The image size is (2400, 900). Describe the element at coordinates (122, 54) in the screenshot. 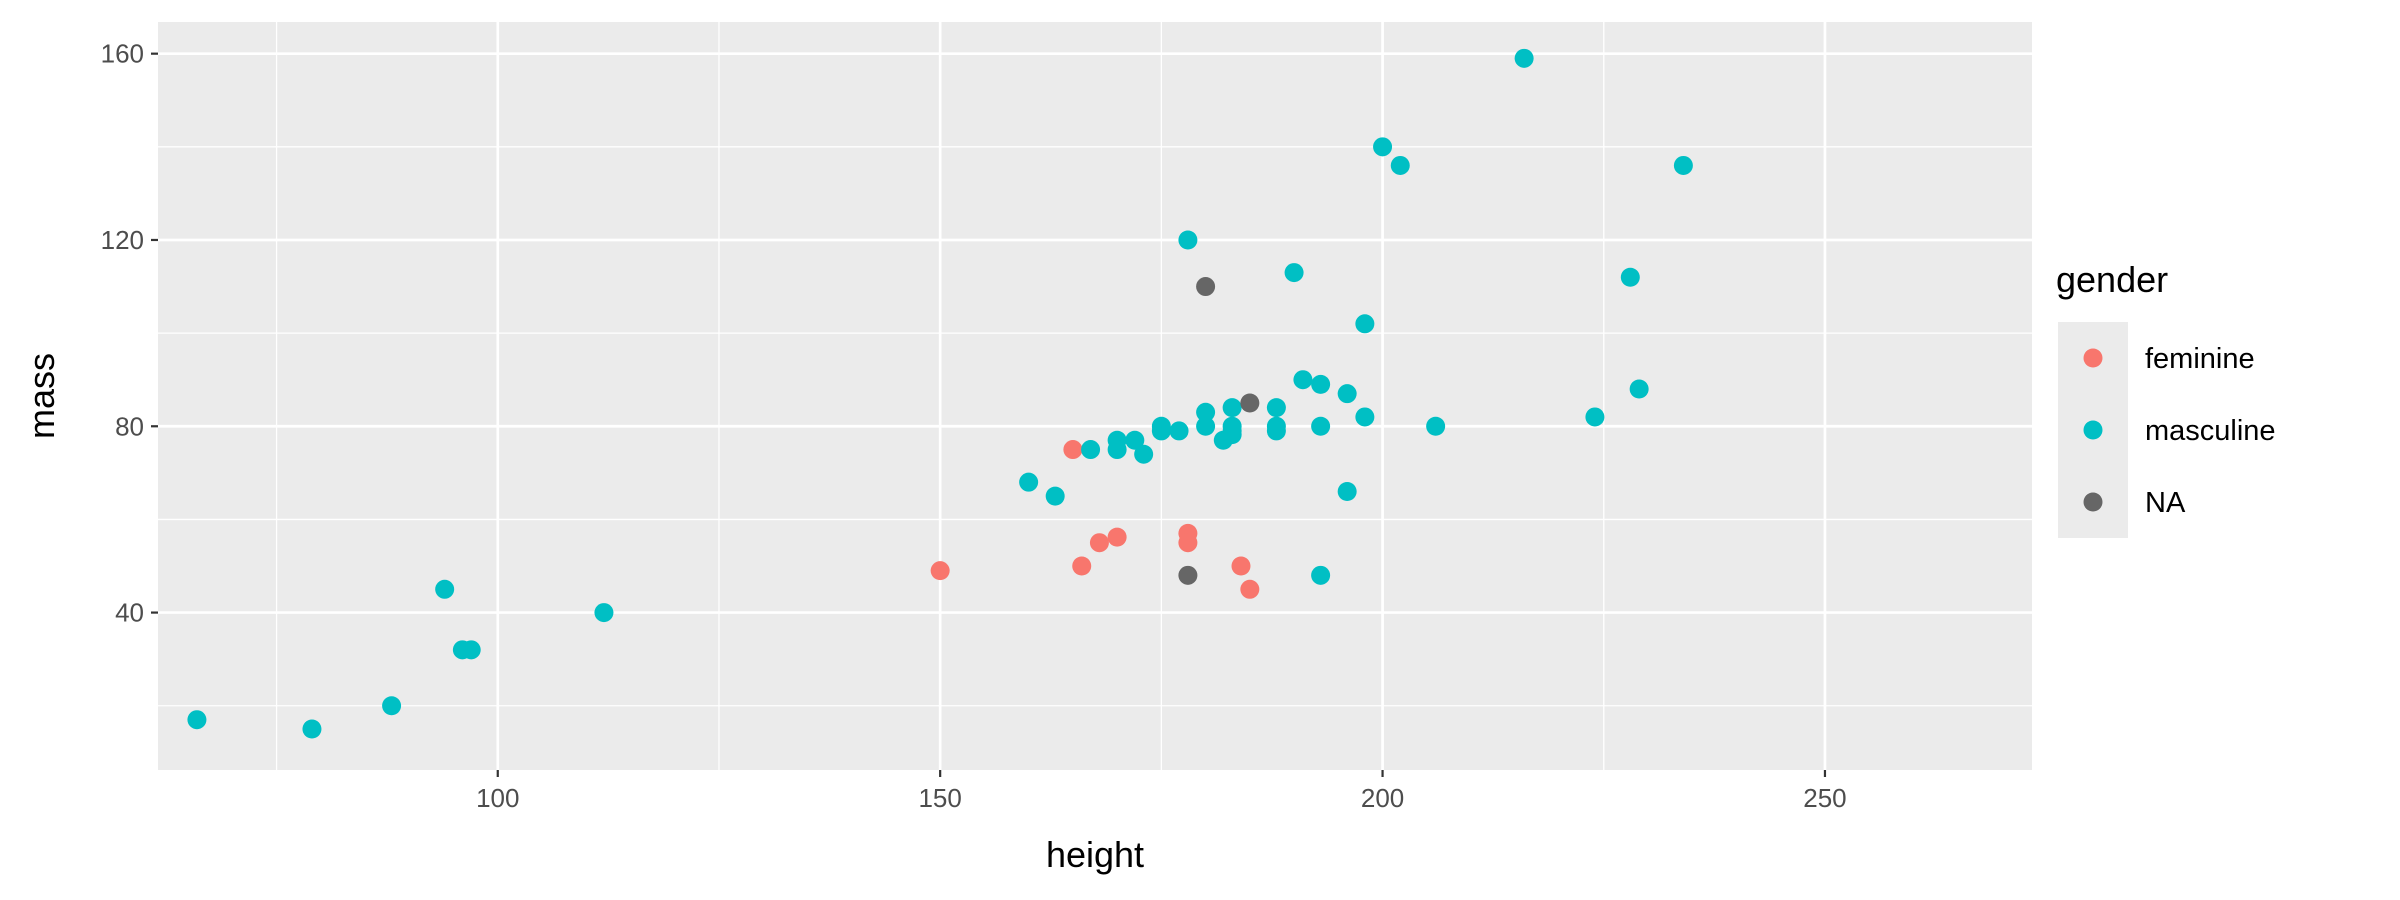

I see `y-tick-label: 160` at that location.